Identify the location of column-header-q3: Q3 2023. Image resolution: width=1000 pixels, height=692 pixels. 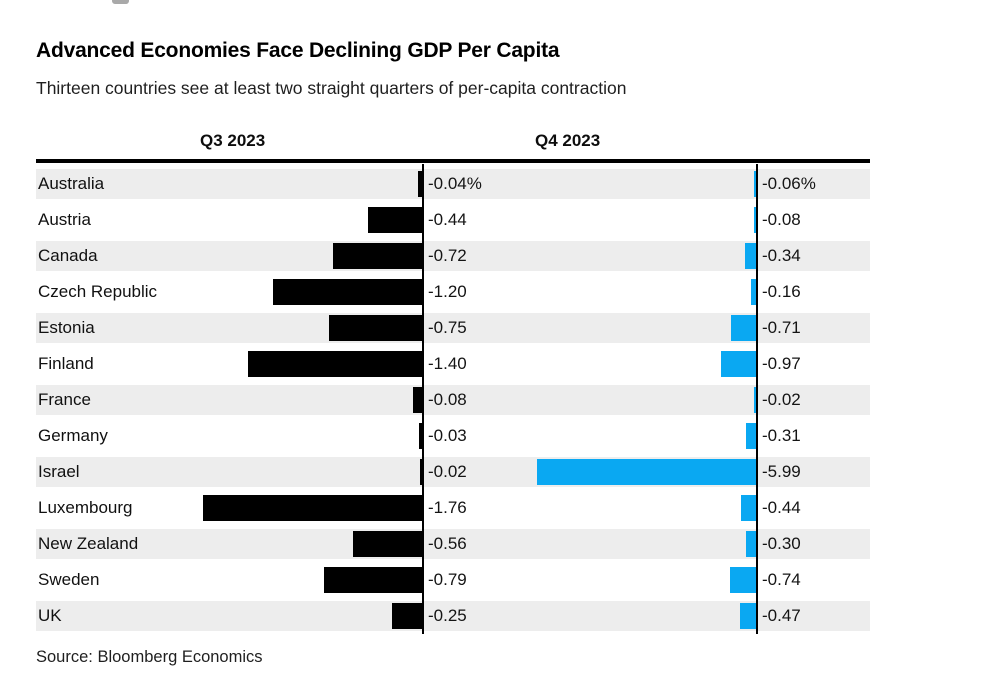
(233, 140).